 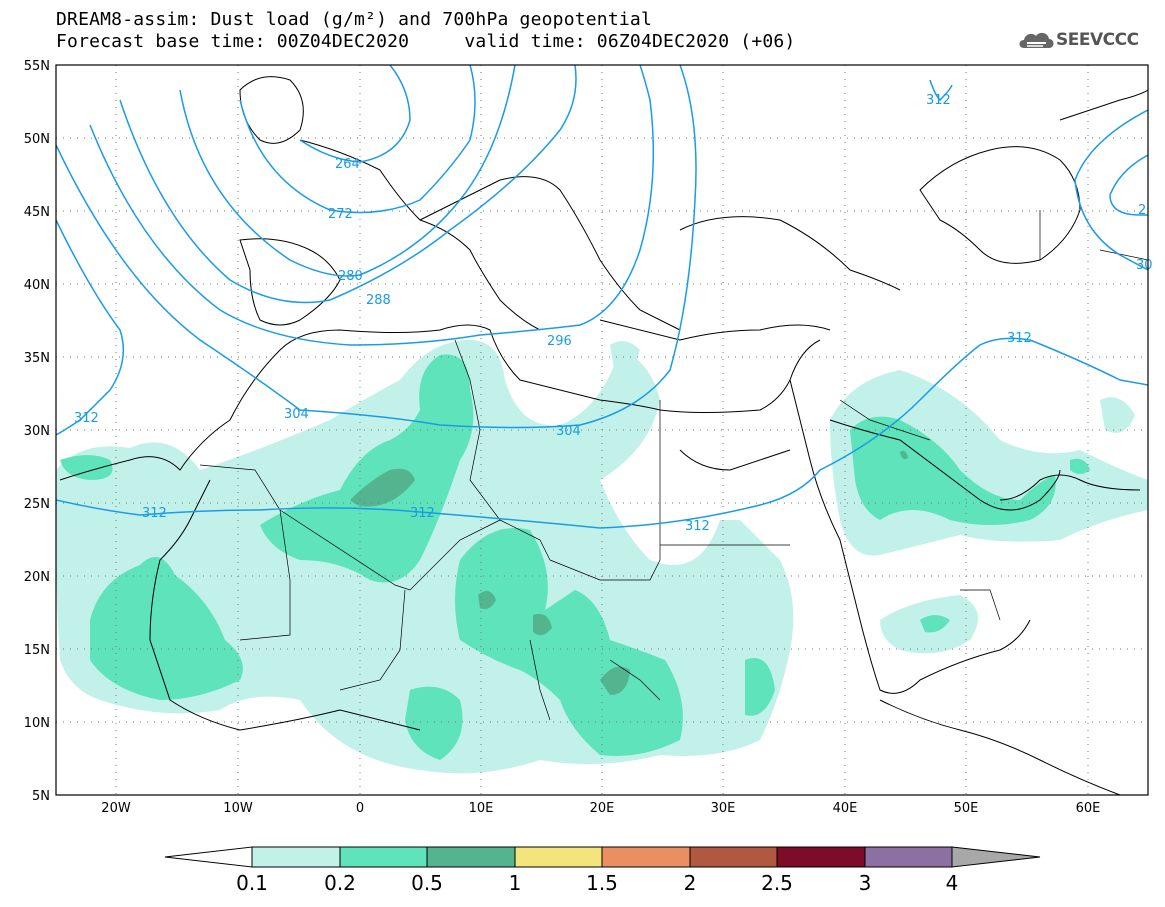 I want to click on lat-label: 30N, so click(x=37, y=431).